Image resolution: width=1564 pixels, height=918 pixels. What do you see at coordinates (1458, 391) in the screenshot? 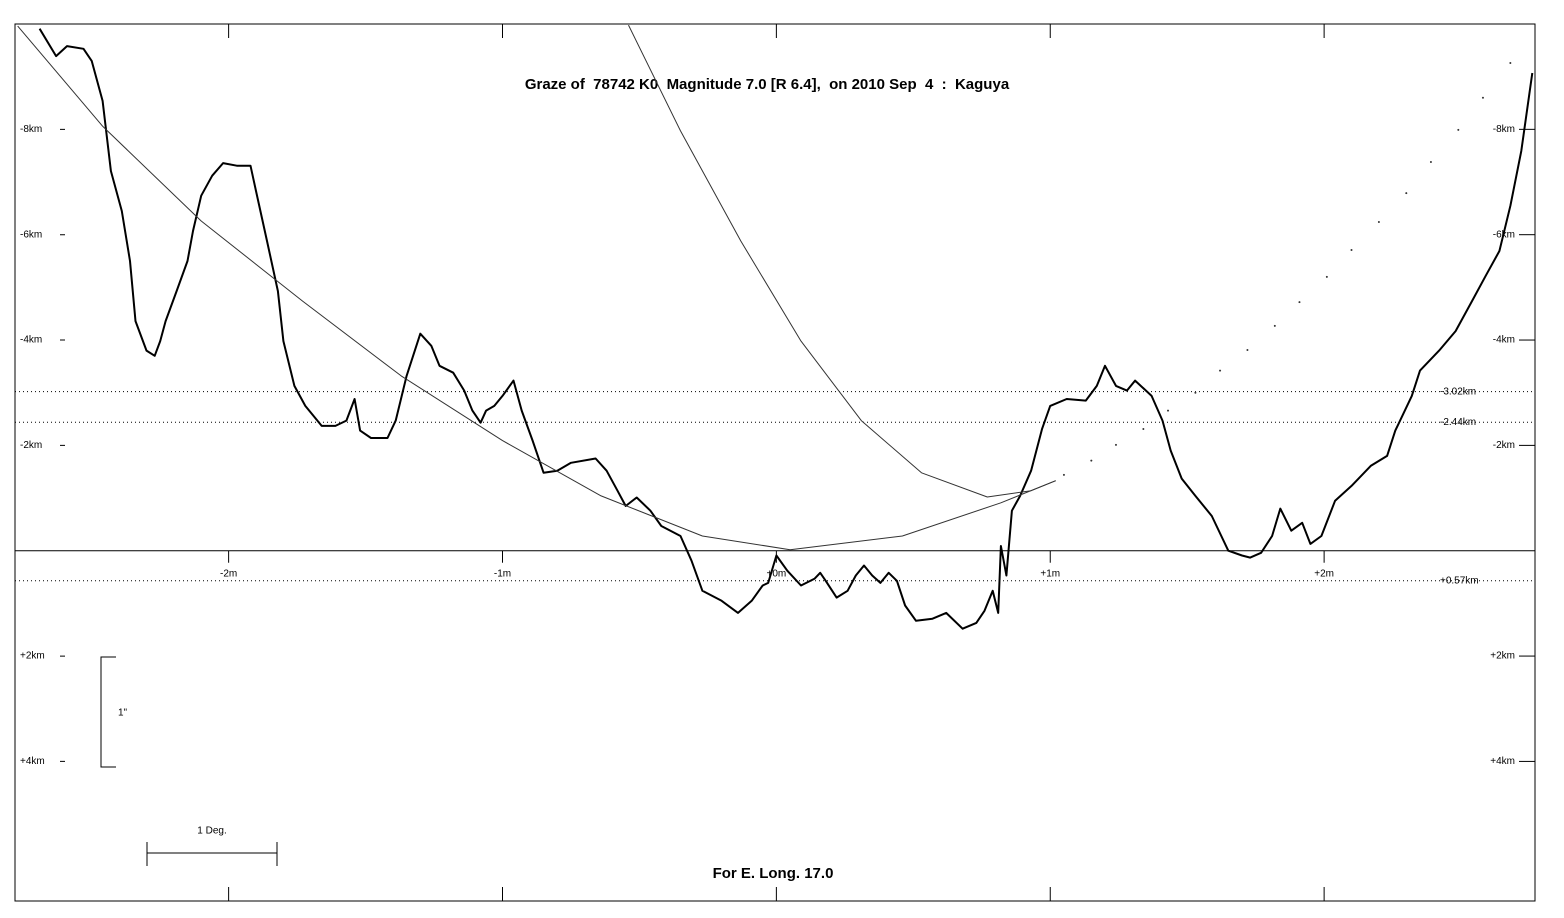
I see `reference-label: -3.02km` at bounding box center [1458, 391].